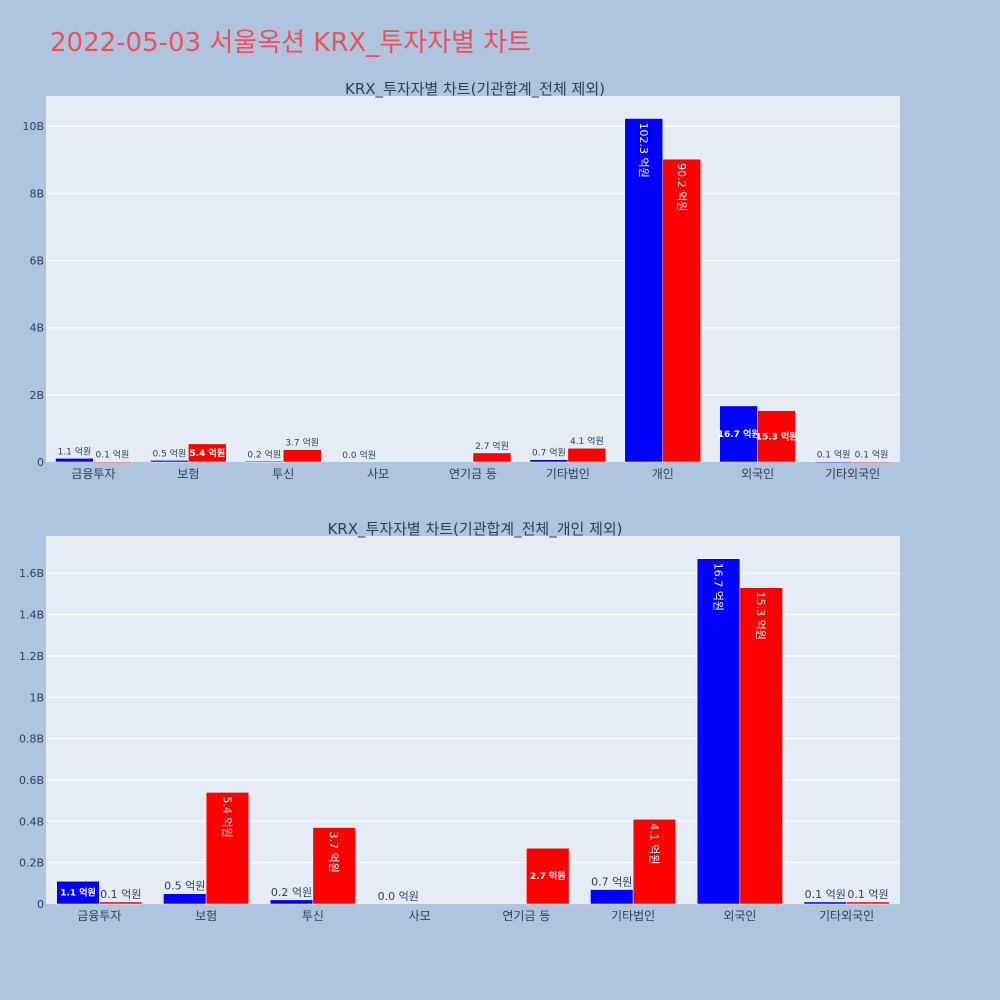  I want to click on bar-value-label: 102.3 억원, so click(643, 149).